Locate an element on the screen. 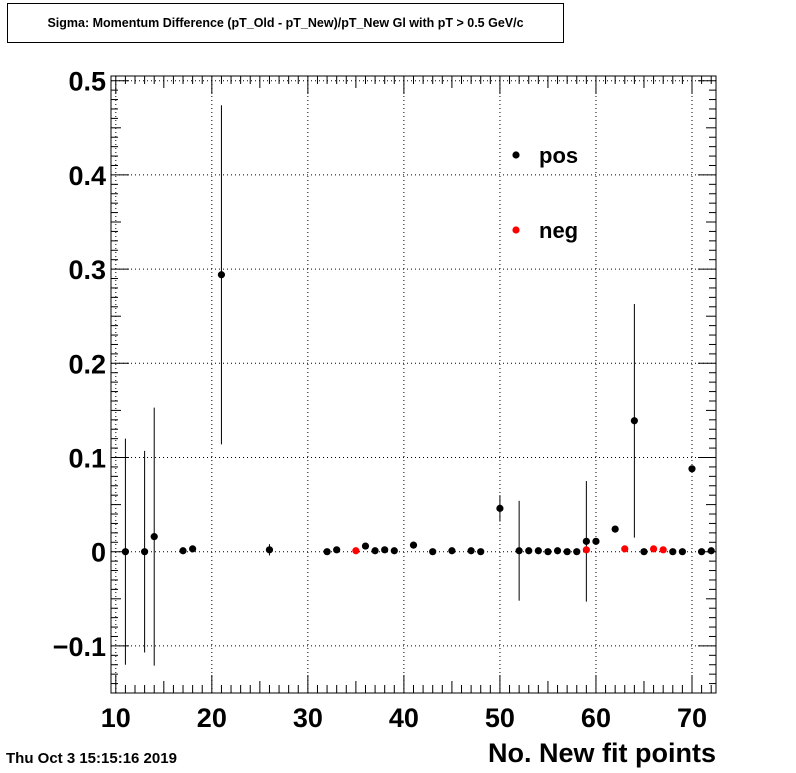 Image resolution: width=796 pixels, height=773 pixels. legend-marker-pos is located at coordinates (516, 155).